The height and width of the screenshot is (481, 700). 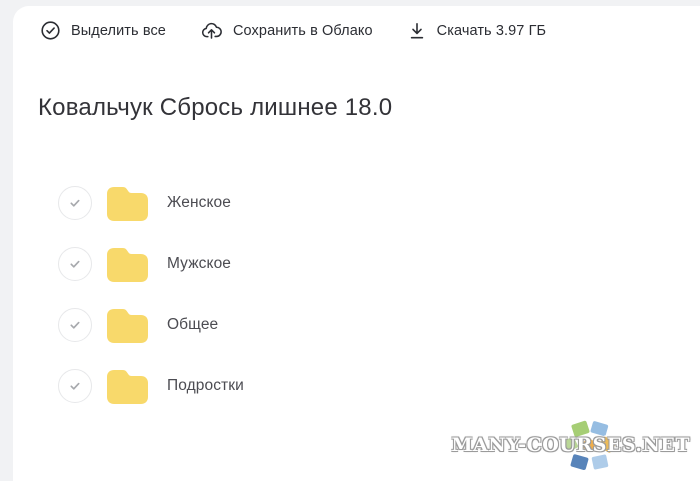 I want to click on folder-name: Женское, so click(x=199, y=202).